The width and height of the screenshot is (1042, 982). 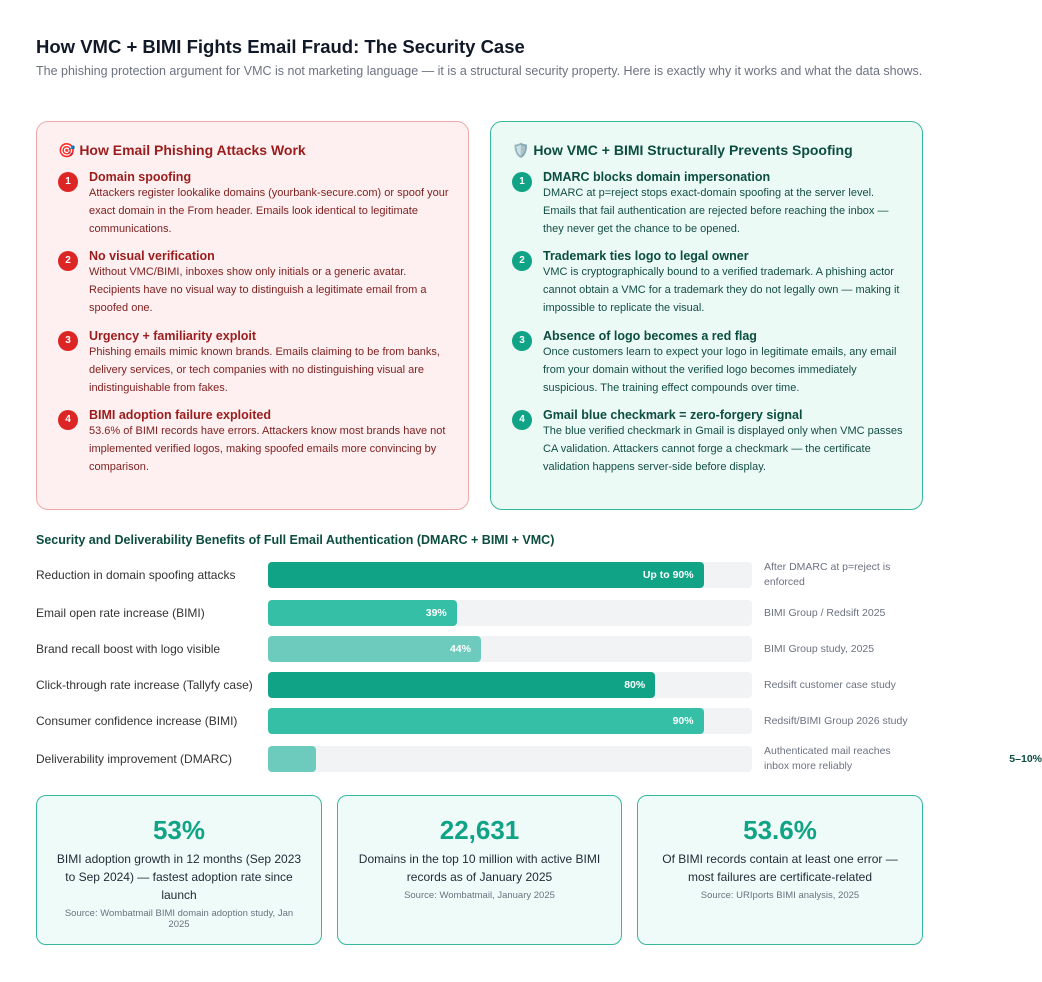 What do you see at coordinates (173, 336) in the screenshot?
I see `item-title: Urgency + familiarity exploit` at bounding box center [173, 336].